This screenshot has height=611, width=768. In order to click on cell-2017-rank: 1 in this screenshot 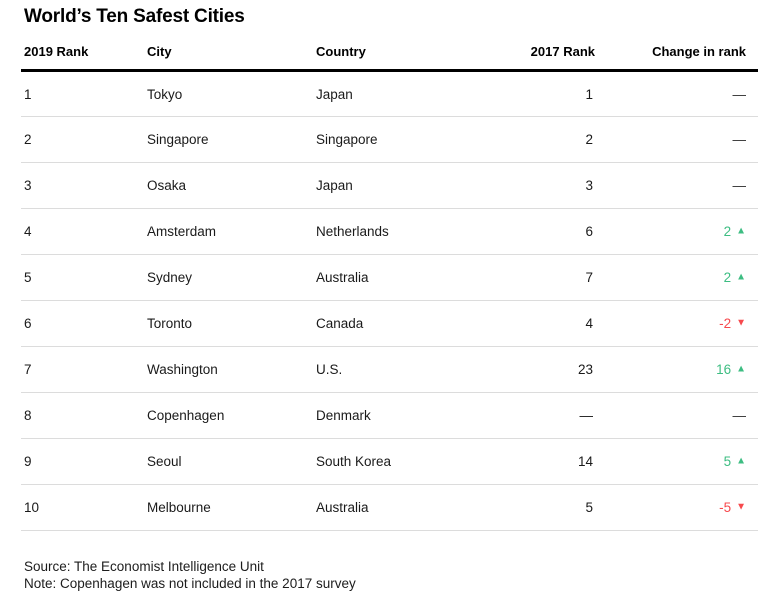, I will do `click(551, 93)`.